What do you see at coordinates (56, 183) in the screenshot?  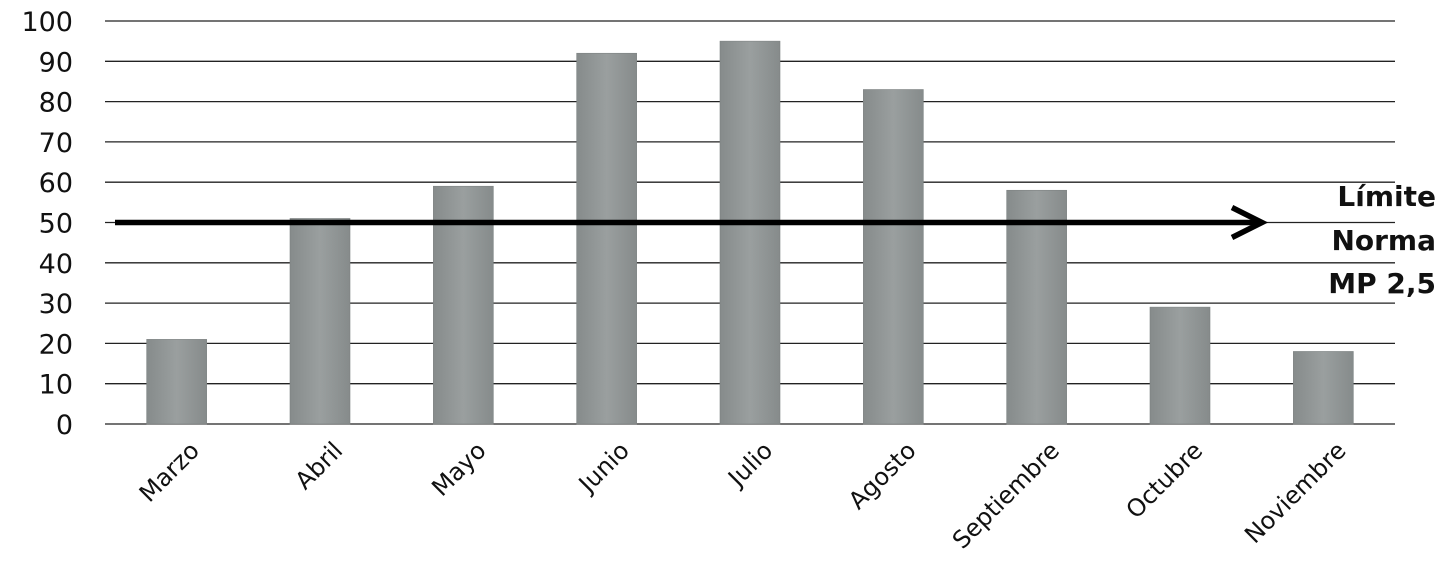 I see `y-tick-label: 60` at bounding box center [56, 183].